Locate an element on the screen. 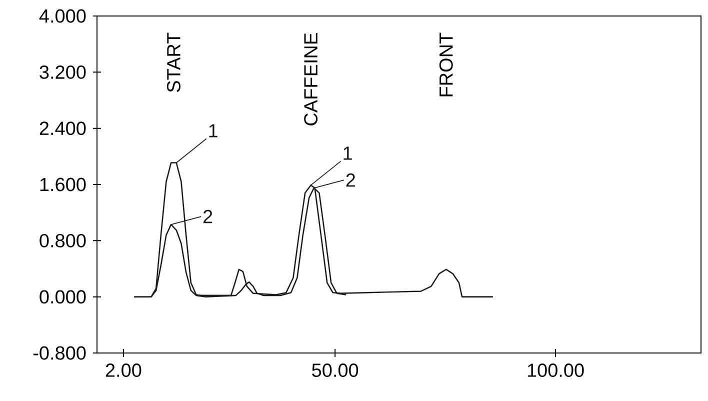 This screenshot has height=401, width=708. y-tick-label: 0.800 is located at coordinates (63, 241).